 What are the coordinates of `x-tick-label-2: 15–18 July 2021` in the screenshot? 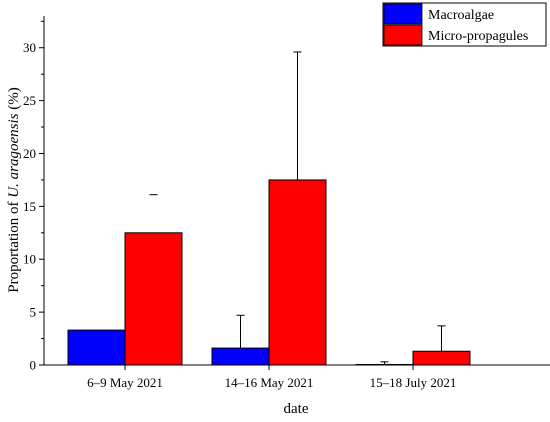 It's located at (413, 382).